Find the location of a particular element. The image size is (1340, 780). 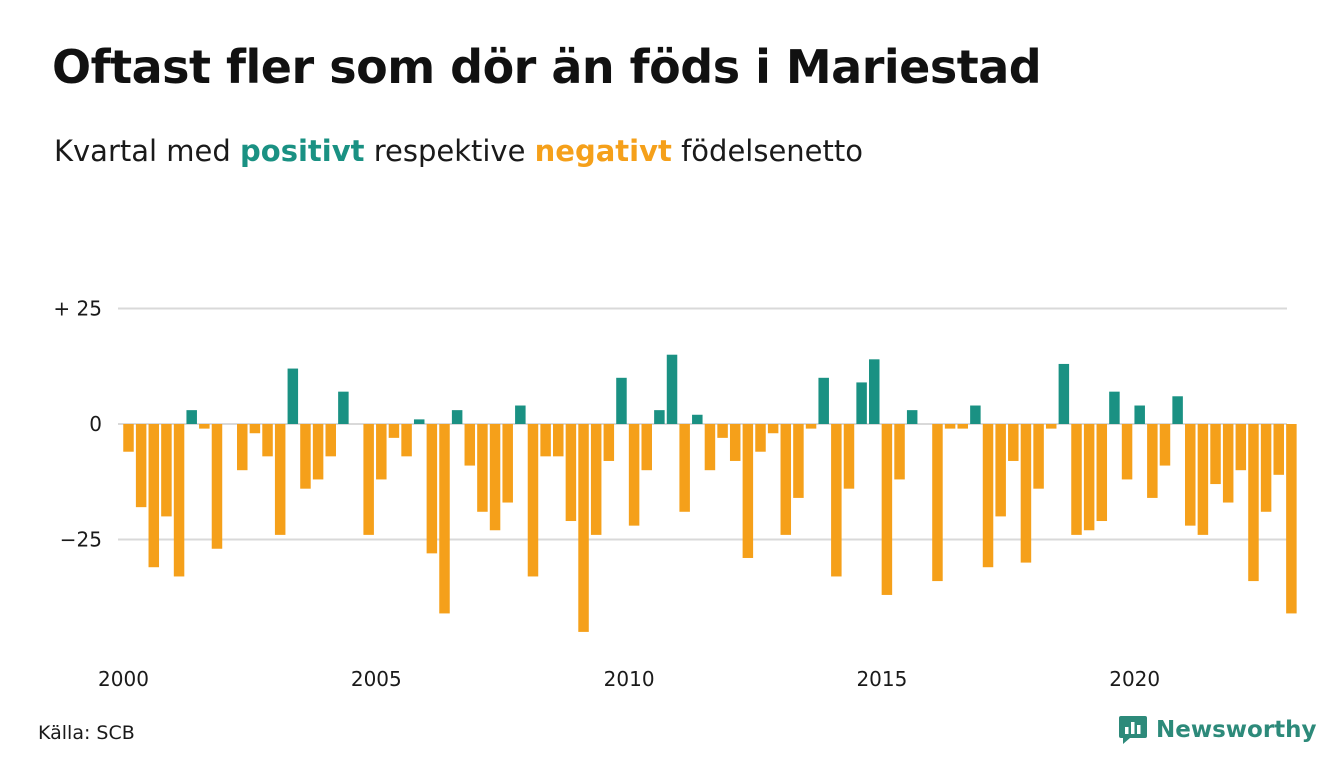

subtitle-positive: positivt is located at coordinates (302, 151).